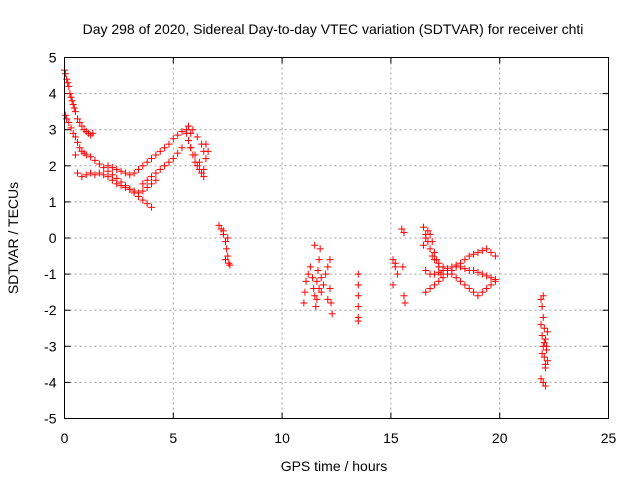  I want to click on y-tick-label: -4, so click(50, 382).